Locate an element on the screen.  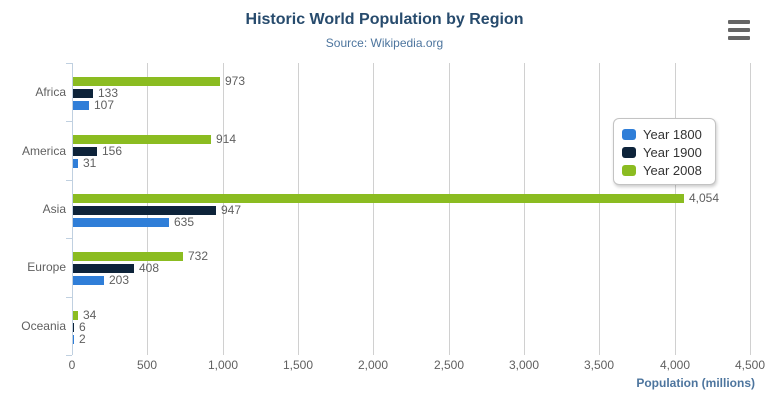
data-label-america-year-1900: 156 is located at coordinates (112, 151).